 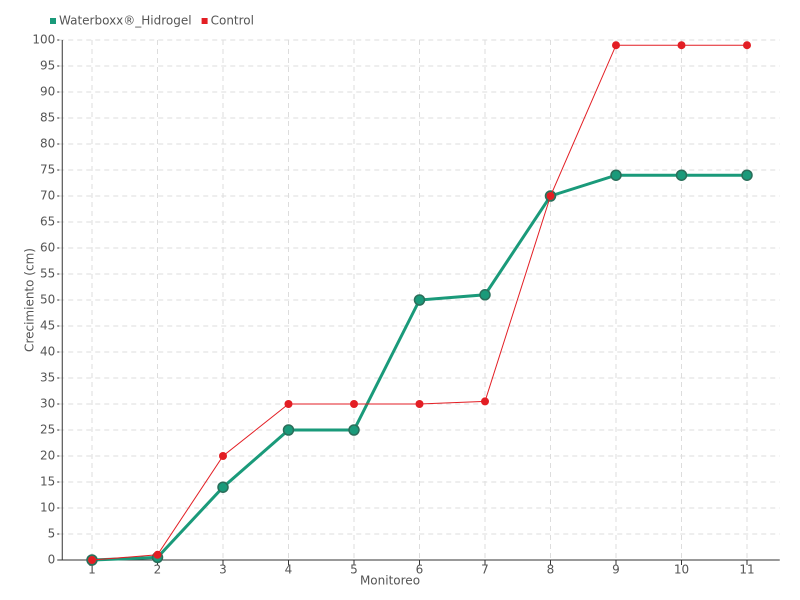 What do you see at coordinates (47, 352) in the screenshot?
I see `y-tick-label: 40` at bounding box center [47, 352].